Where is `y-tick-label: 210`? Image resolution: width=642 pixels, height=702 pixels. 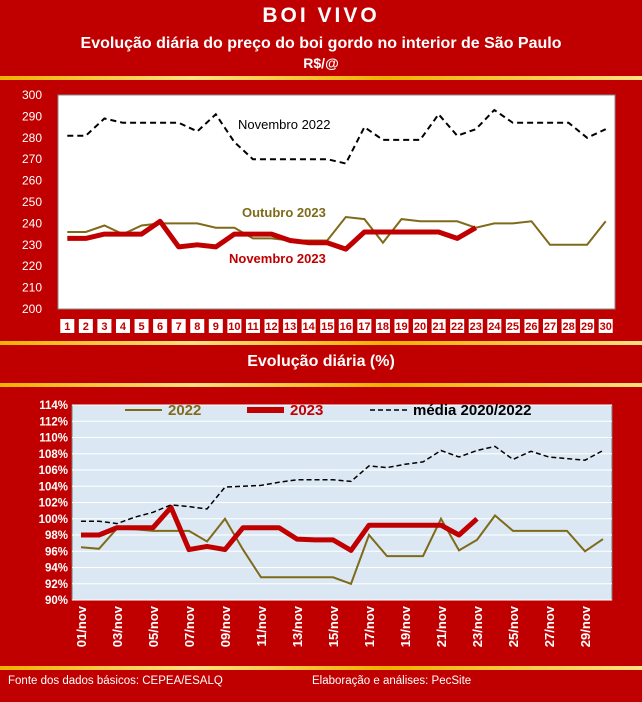 y-tick-label: 210 is located at coordinates (32, 288).